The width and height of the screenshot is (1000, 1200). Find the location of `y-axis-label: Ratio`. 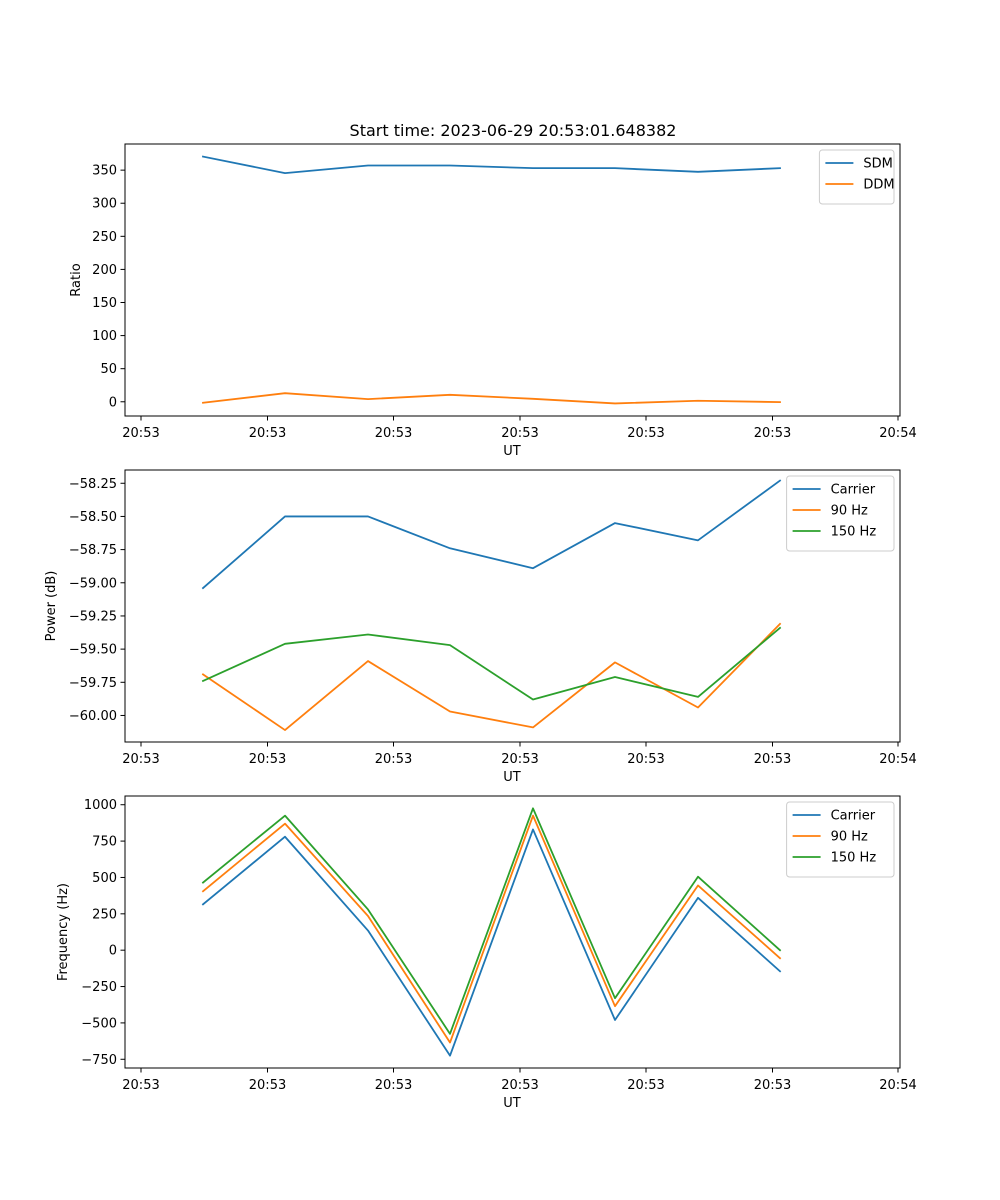

y-axis-label: Ratio is located at coordinates (76, 279).